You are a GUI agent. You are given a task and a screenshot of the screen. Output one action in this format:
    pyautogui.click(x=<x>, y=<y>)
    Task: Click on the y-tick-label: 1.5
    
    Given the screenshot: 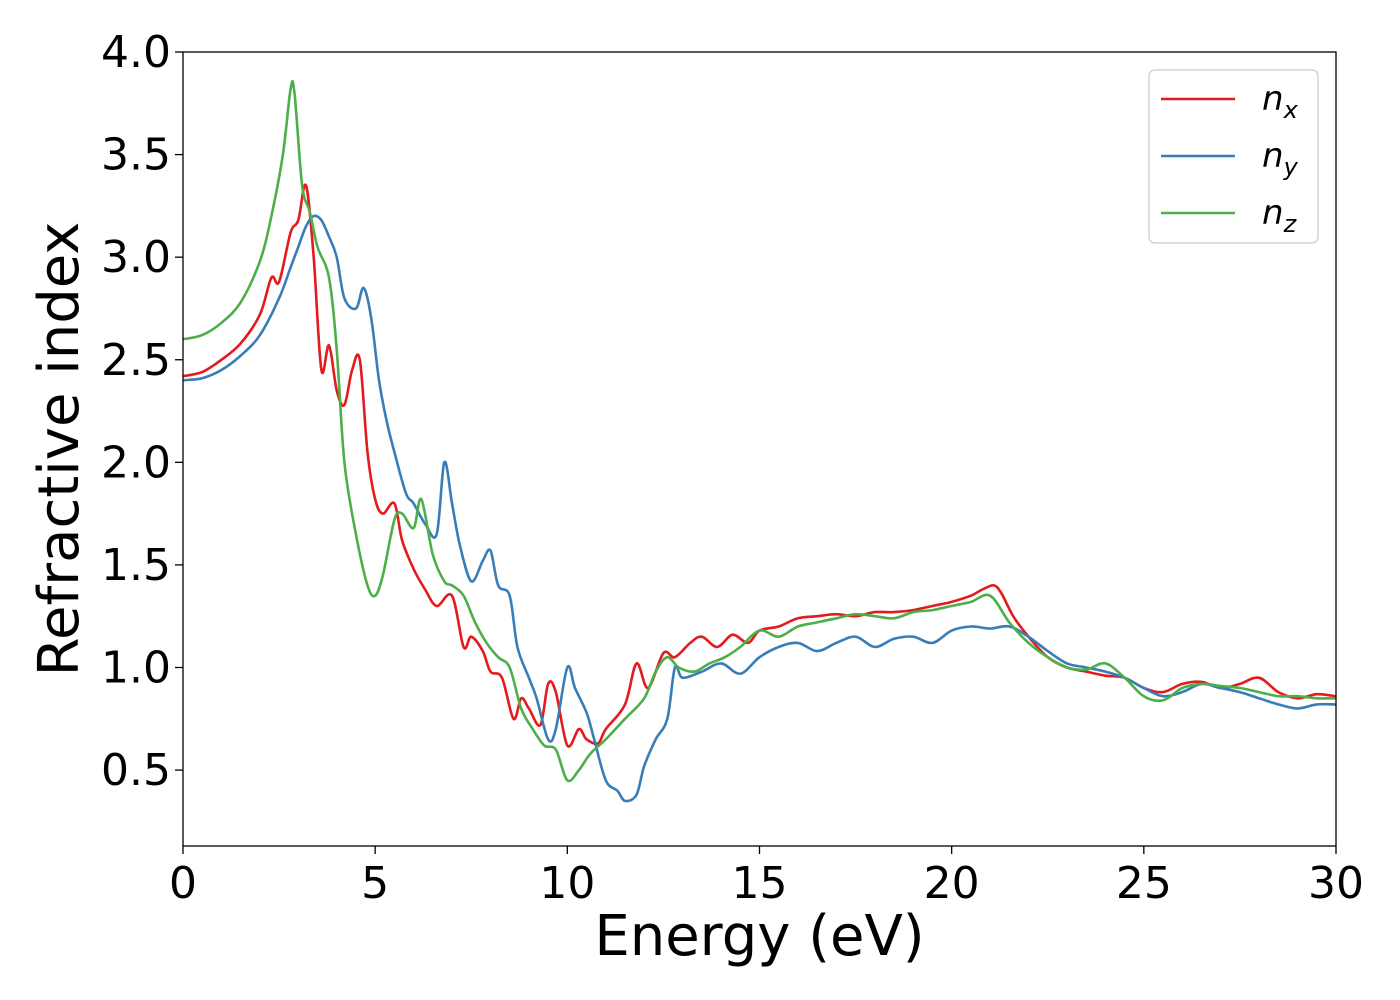 What is the action you would take?
    pyautogui.click(x=136, y=565)
    